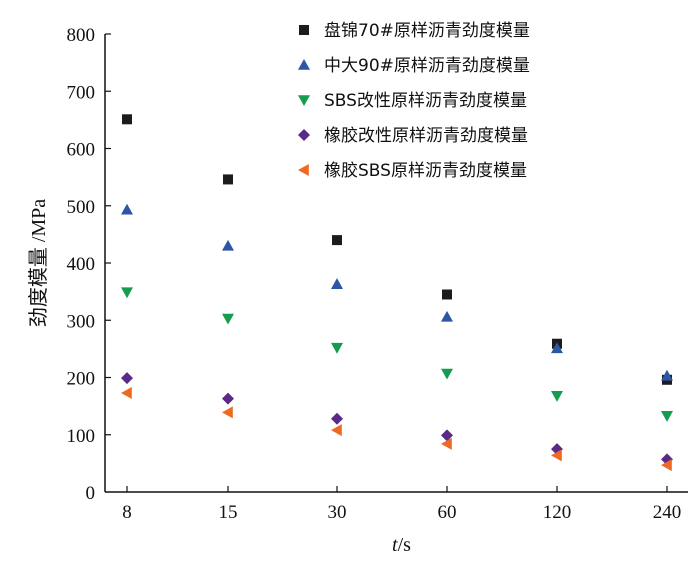 This screenshot has height=574, width=700. Describe the element at coordinates (337, 512) in the screenshot. I see `x-tick-label: 30` at that location.